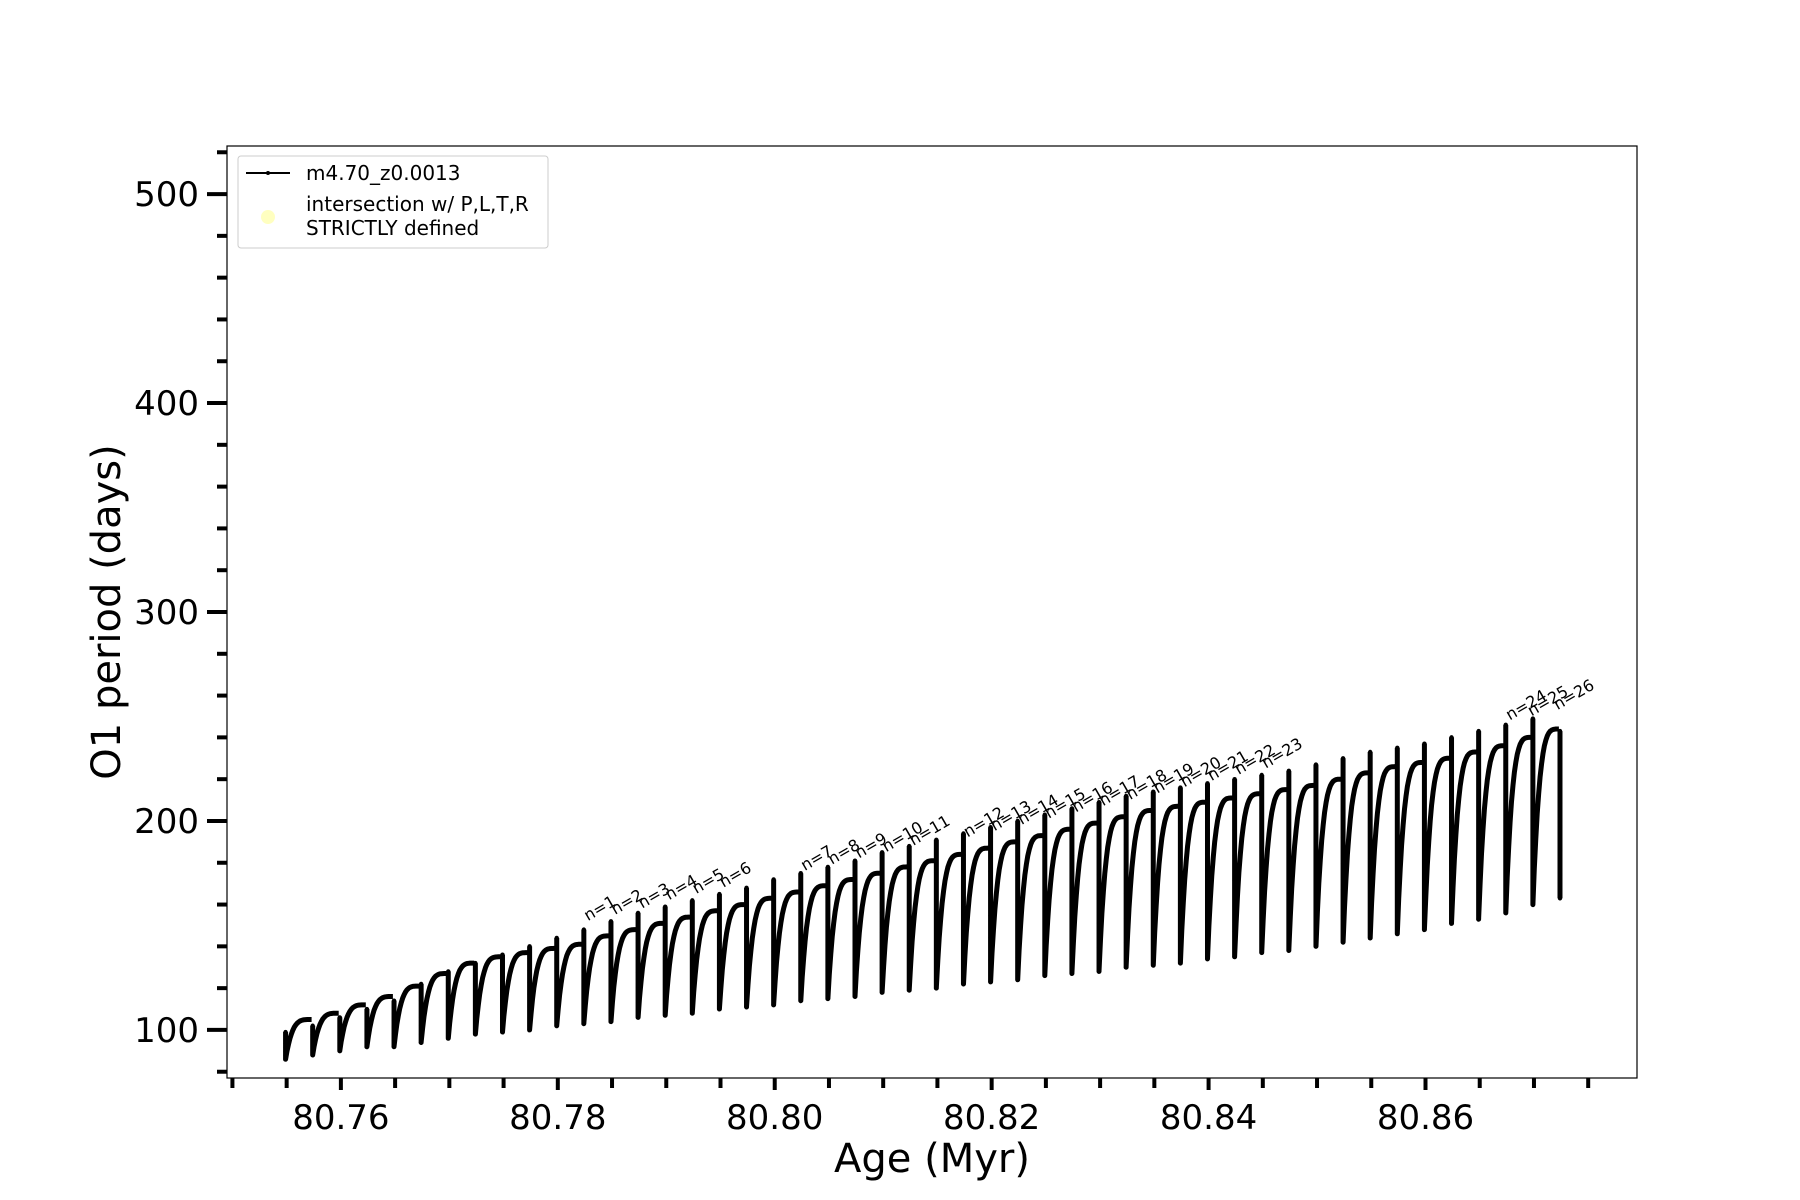 This screenshot has width=1800, height=1200. What do you see at coordinates (1208, 1118) in the screenshot?
I see `x-tick-label: 80.84` at bounding box center [1208, 1118].